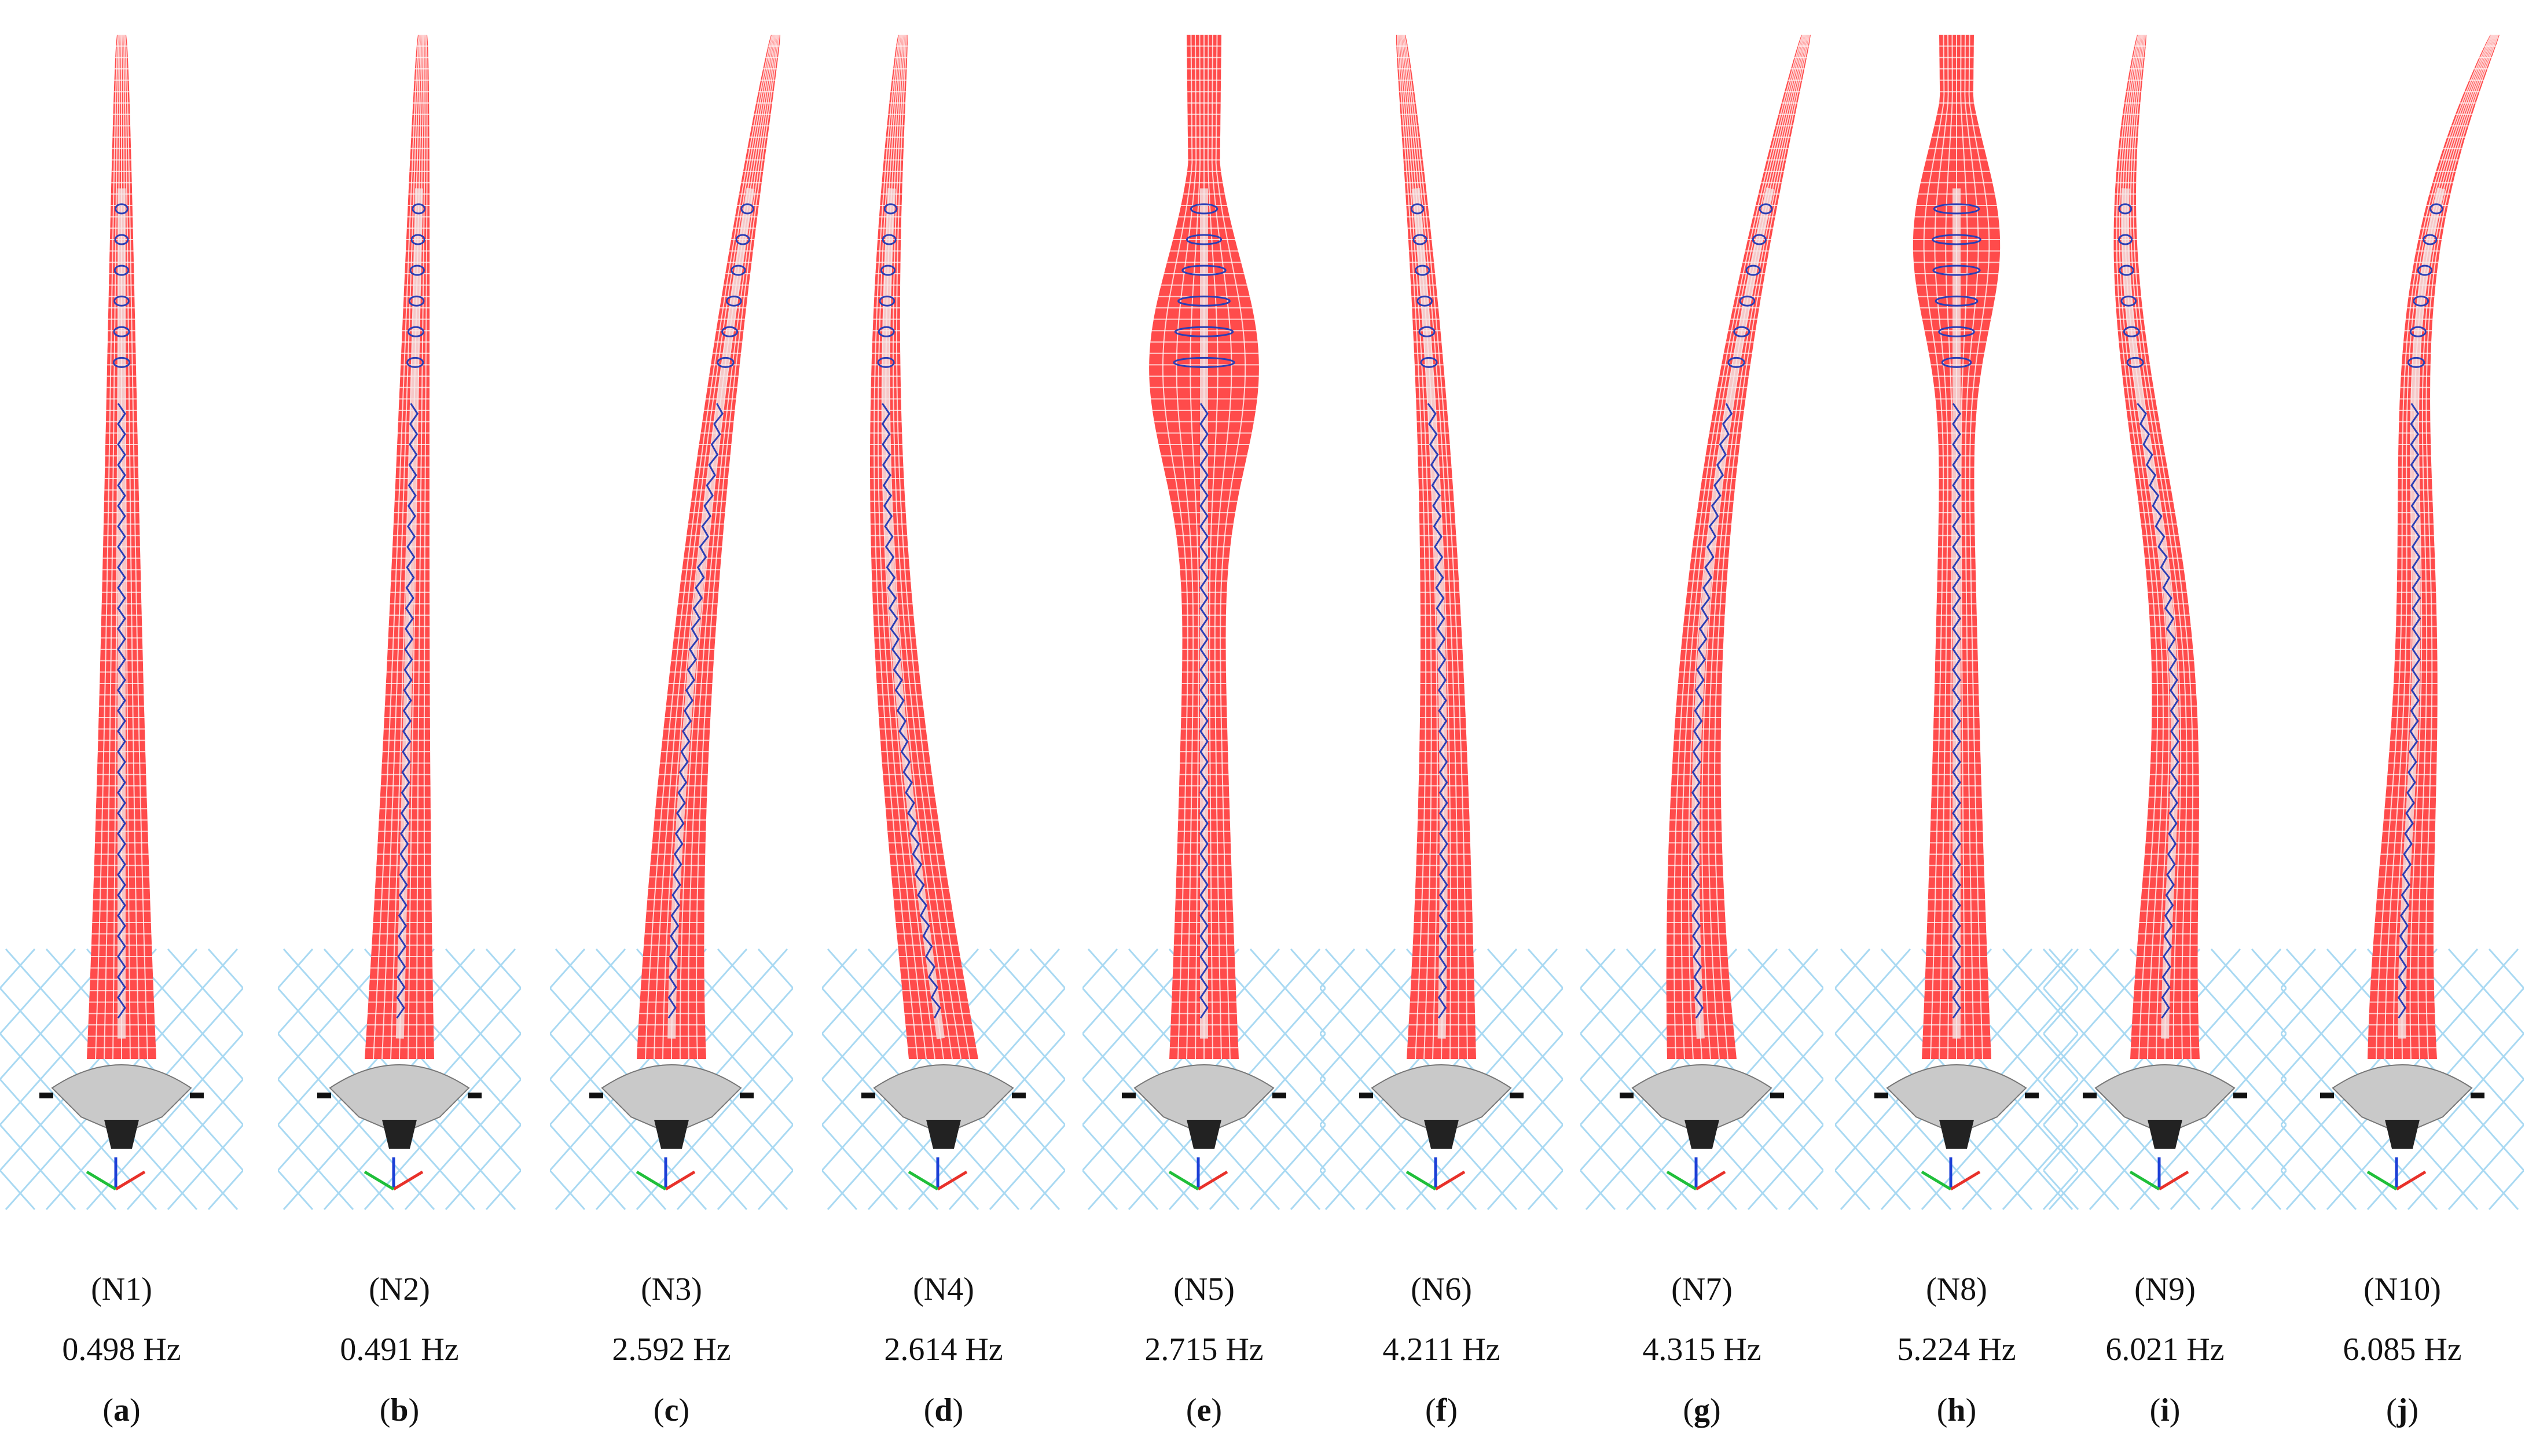 The image size is (2525, 1456). I want to click on mode-shape-n5-drawing, so click(1204, 622).